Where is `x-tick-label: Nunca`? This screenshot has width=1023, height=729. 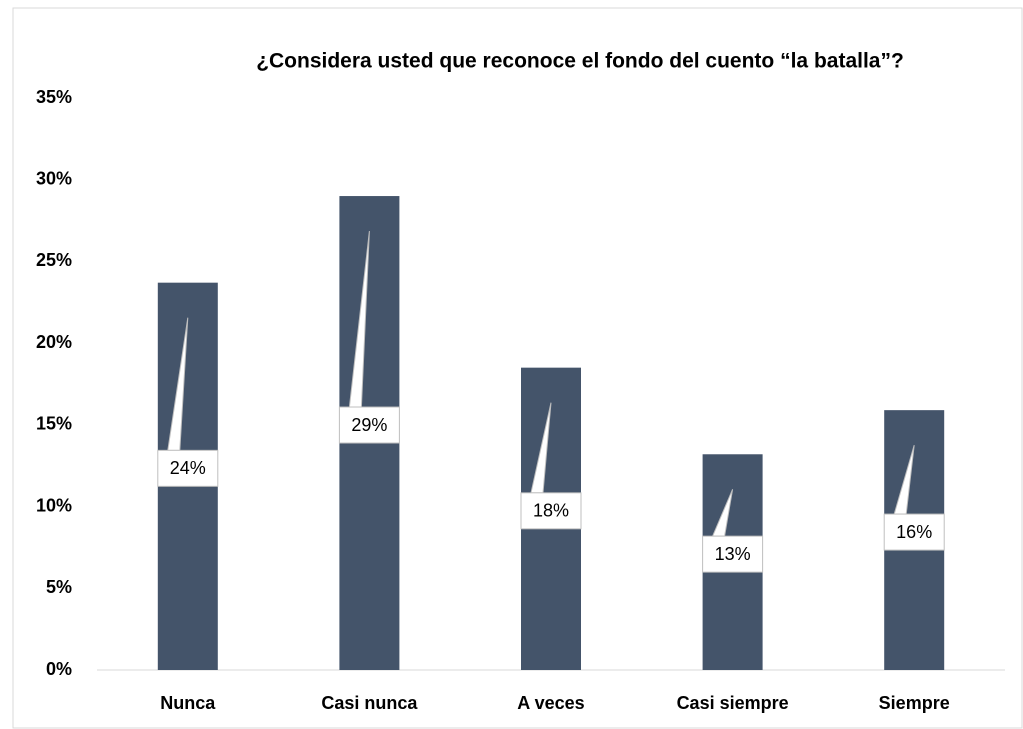
x-tick-label: Nunca is located at coordinates (188, 703).